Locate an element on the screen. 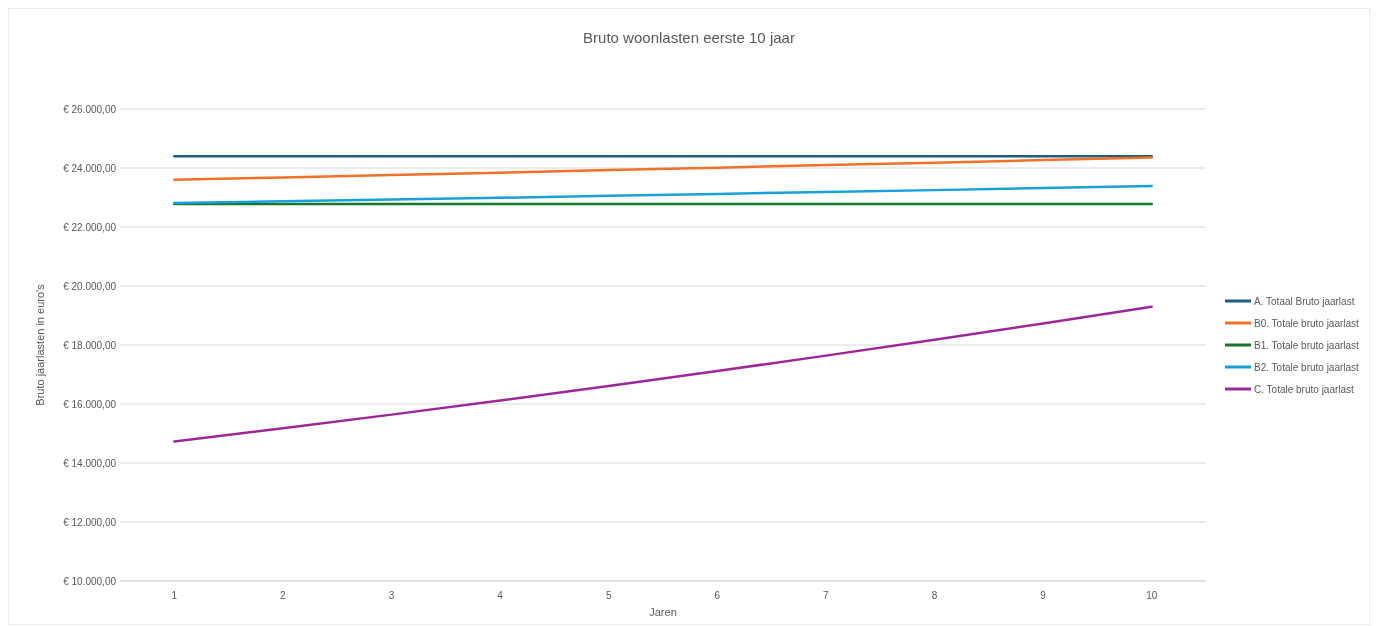 Image resolution: width=1379 pixels, height=626 pixels. y-tick-label: € 10.000,00 is located at coordinates (90, 581).